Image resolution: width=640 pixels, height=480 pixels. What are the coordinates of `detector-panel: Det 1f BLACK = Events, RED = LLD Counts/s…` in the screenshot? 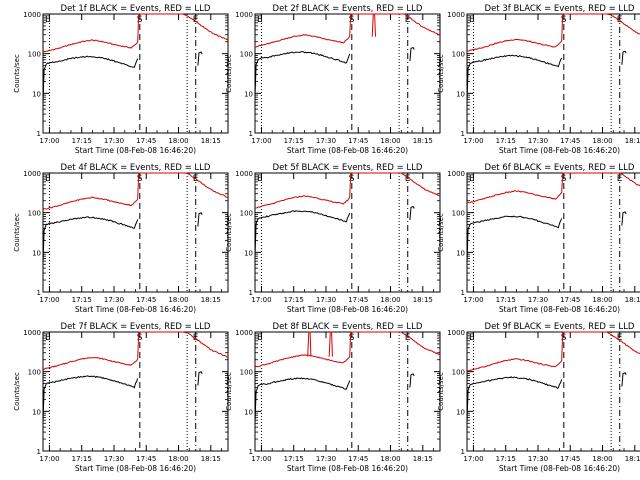 It's located at (121, 79).